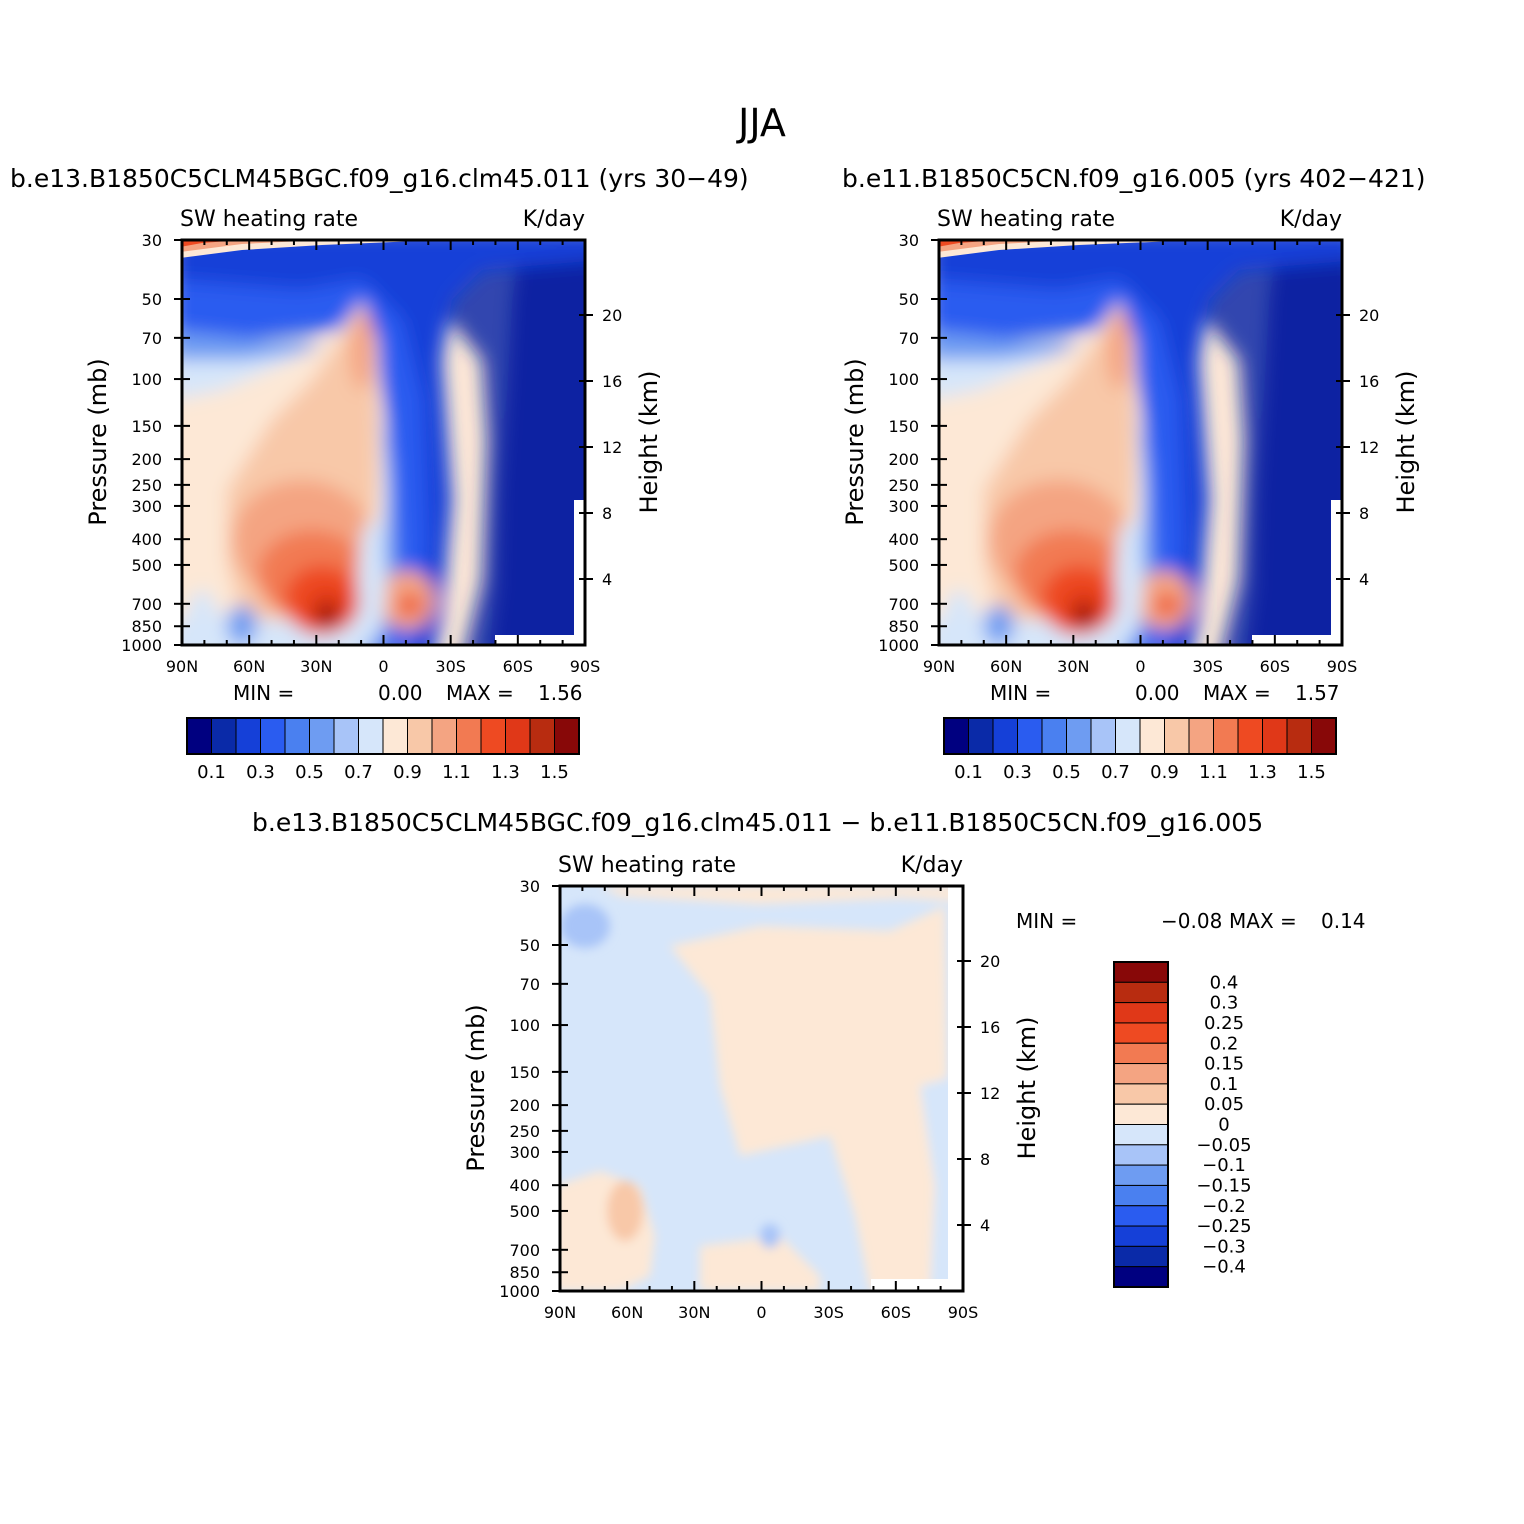 The height and width of the screenshot is (1524, 1524). I want to click on left-minmax: MIN = 0.00 MAX = 1.56, so click(408, 693).